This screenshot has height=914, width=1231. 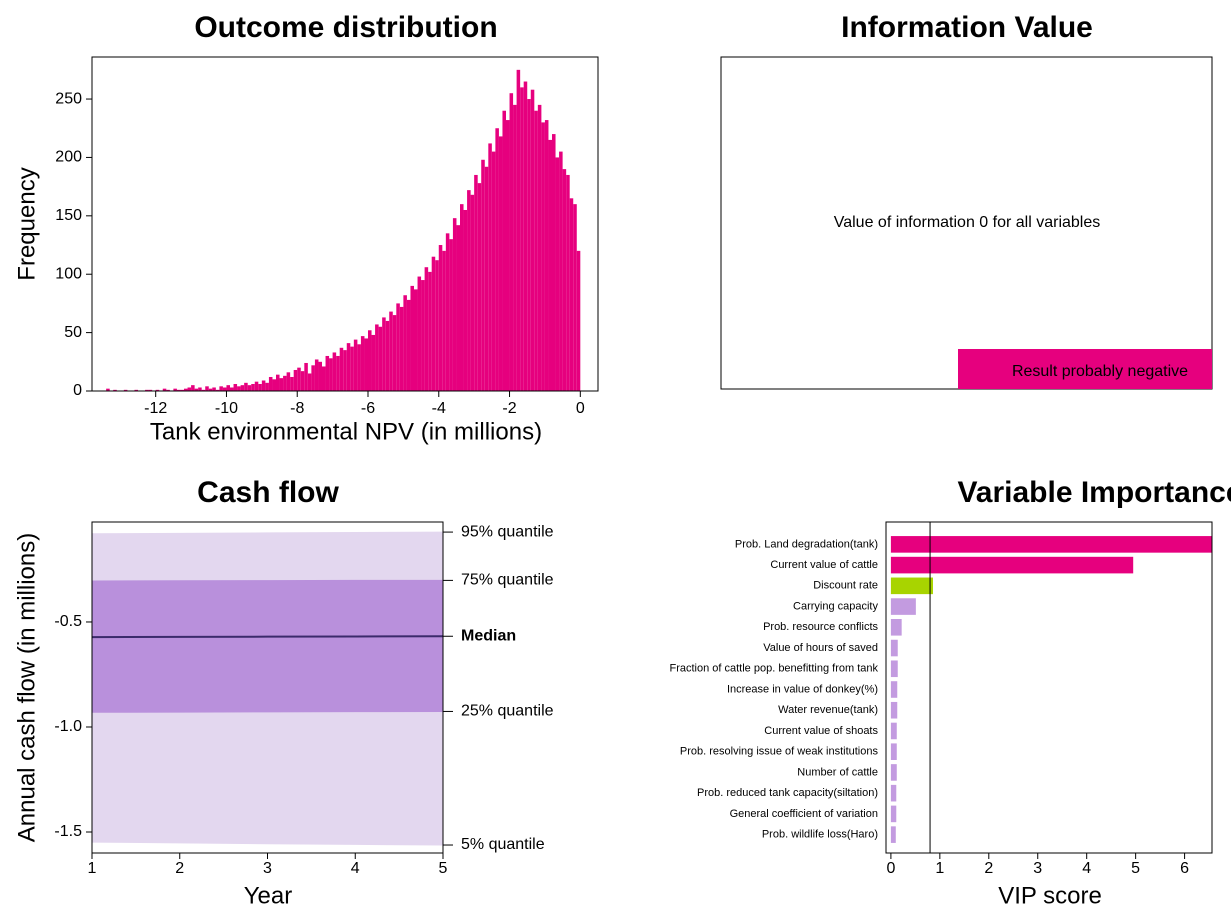 I want to click on x-tick-label: -4, so click(x=439, y=408).